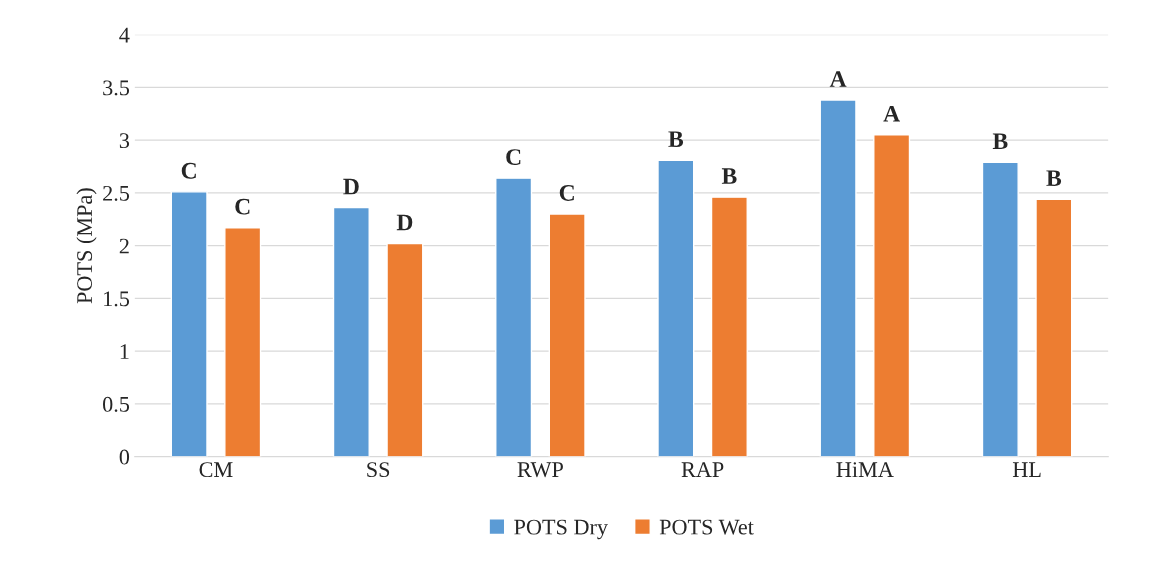  What do you see at coordinates (116, 404) in the screenshot?
I see `y-tick-label: 0.5` at bounding box center [116, 404].